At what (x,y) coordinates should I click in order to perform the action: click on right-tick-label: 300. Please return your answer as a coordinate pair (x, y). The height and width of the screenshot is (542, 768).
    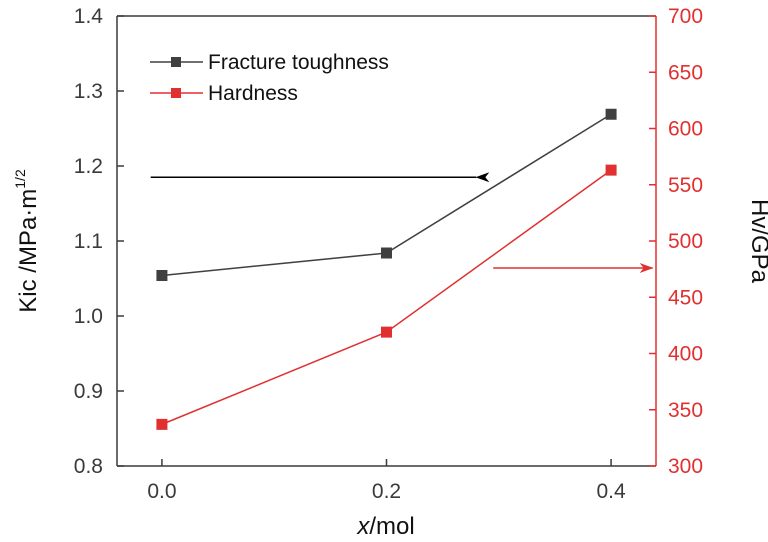
    Looking at the image, I should click on (685, 466).